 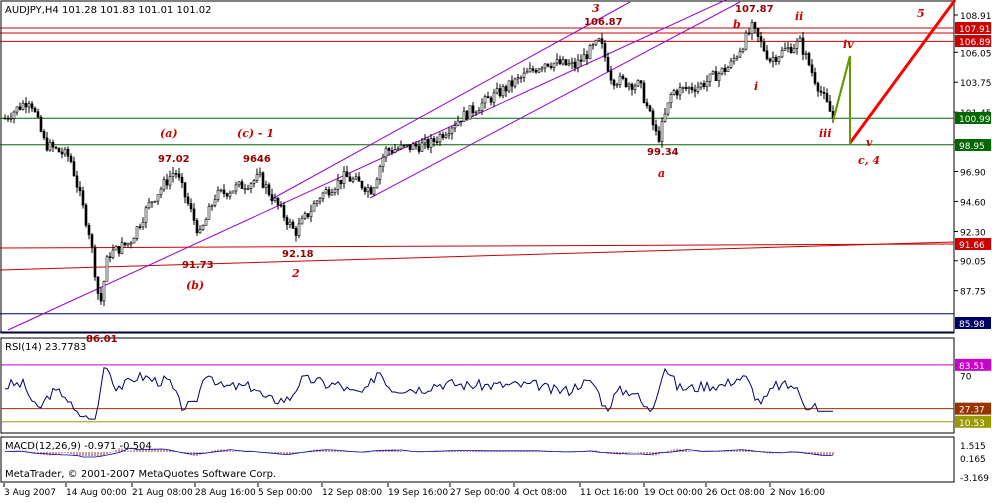 What do you see at coordinates (96, 493) in the screenshot?
I see `time-tick-label: 14 Aug 00:00` at bounding box center [96, 493].